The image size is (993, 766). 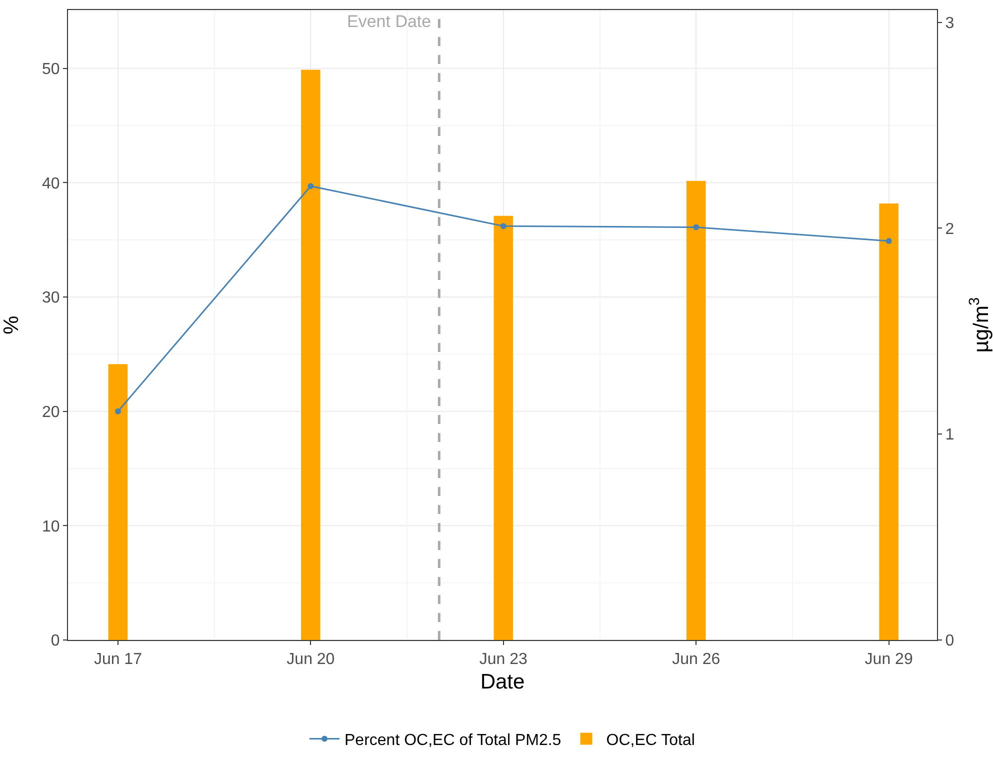 What do you see at coordinates (55, 641) in the screenshot?
I see `y-tick-label: 0` at bounding box center [55, 641].